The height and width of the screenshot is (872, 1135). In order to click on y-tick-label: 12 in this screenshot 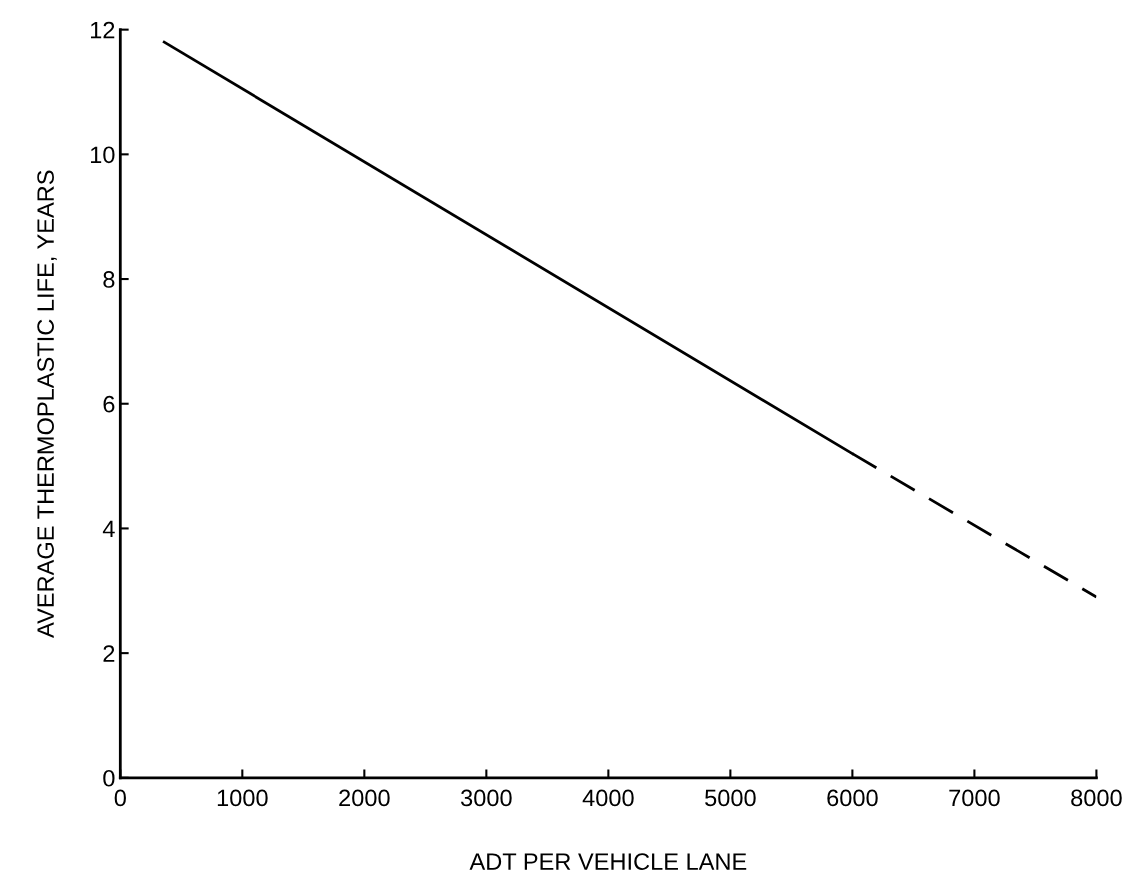, I will do `click(102, 30)`.